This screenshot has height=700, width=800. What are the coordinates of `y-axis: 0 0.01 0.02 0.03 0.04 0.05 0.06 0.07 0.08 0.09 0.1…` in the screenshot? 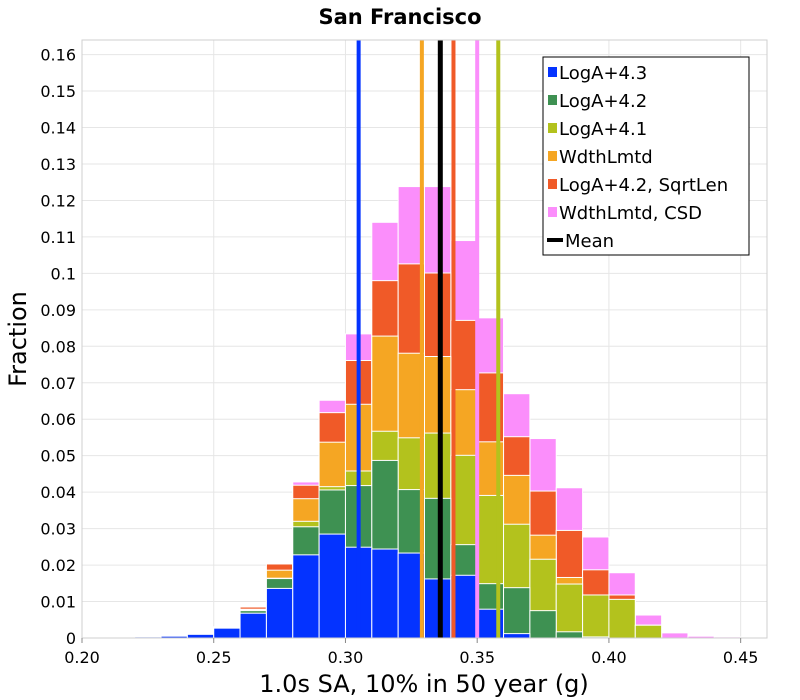 It's located at (58, 347).